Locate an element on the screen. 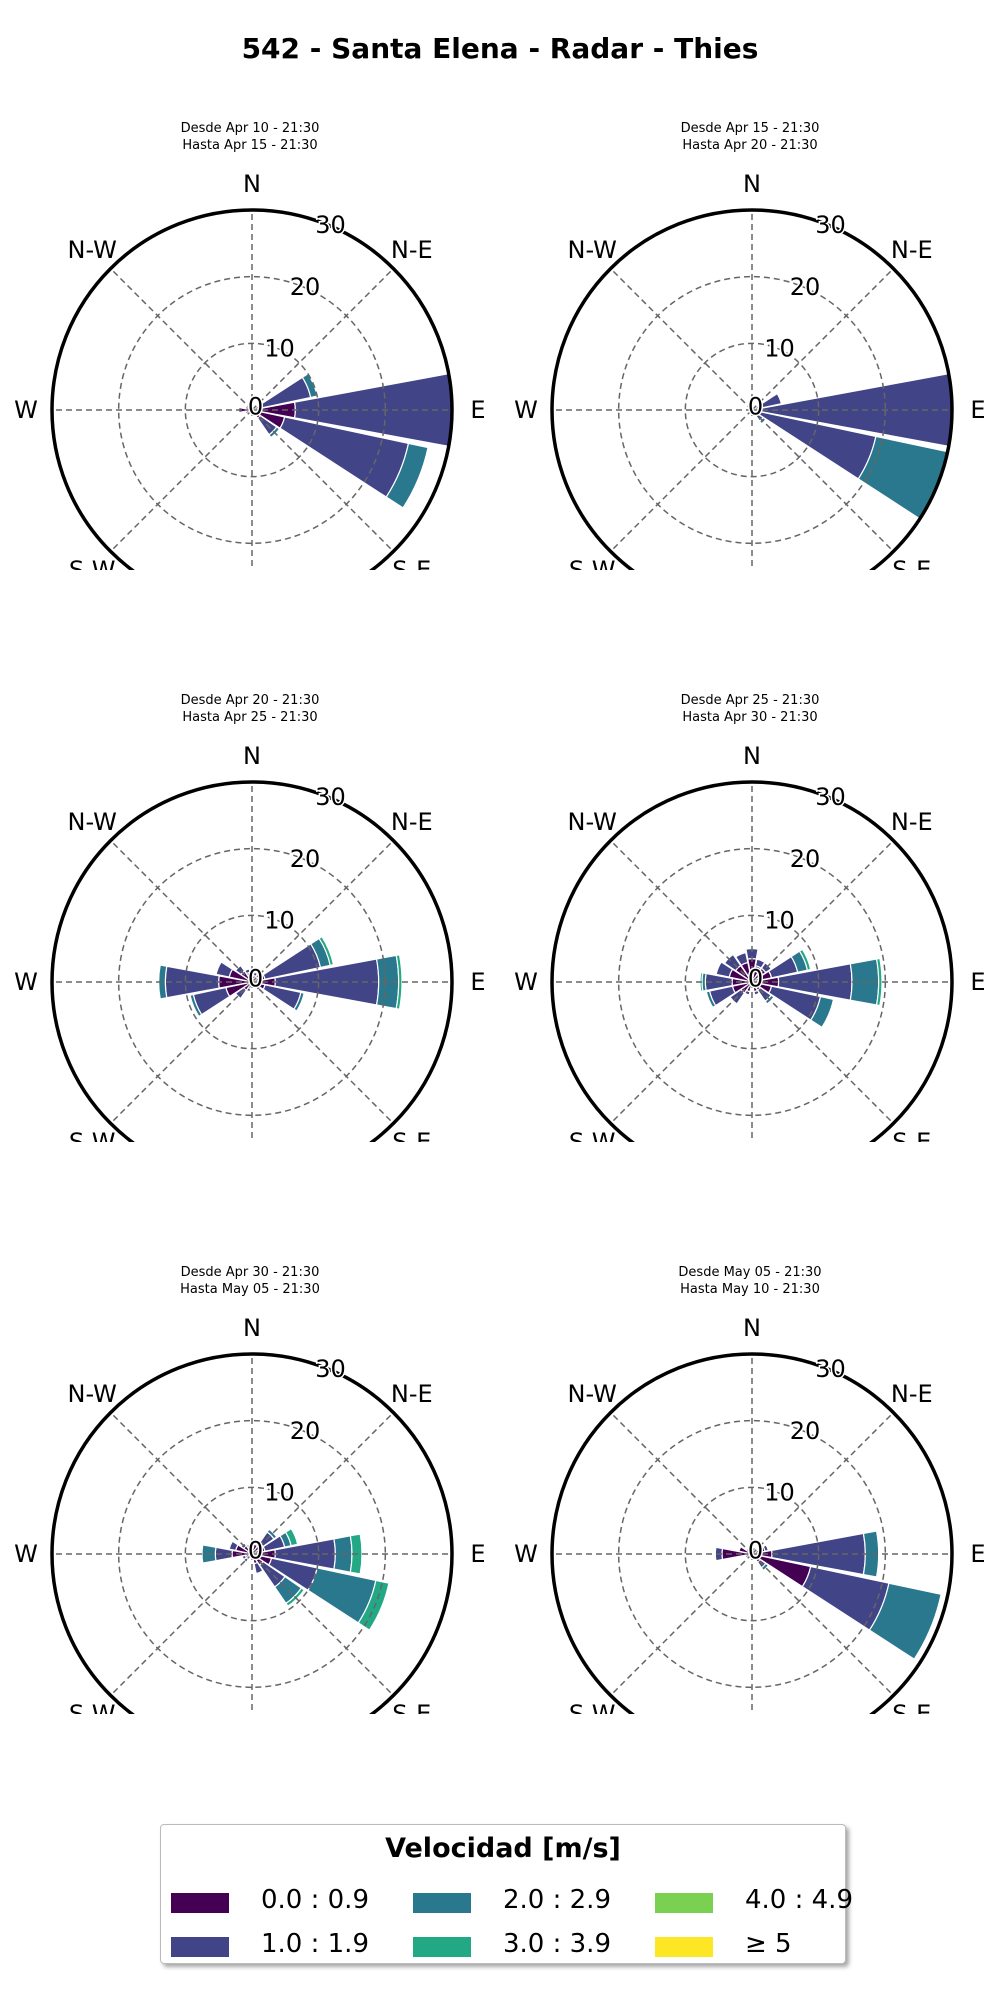  panel-subtitle-from: Desde May 05 - 21:30 is located at coordinates (750, 1272).